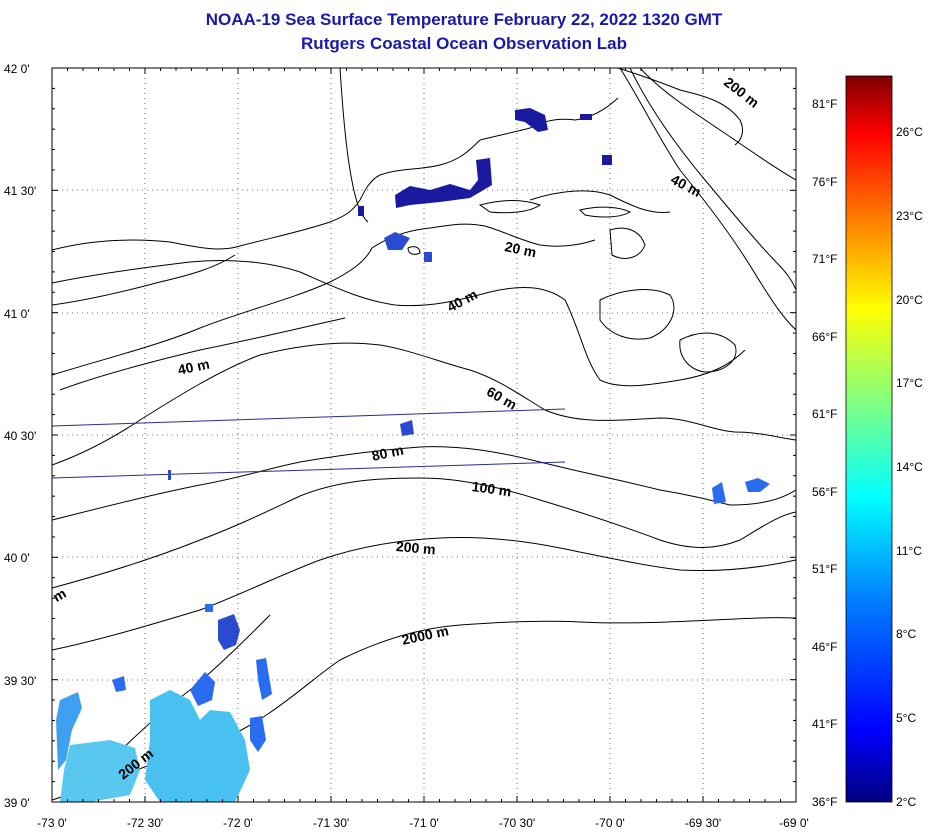 This screenshot has height=832, width=928. What do you see at coordinates (605, 212) in the screenshot?
I see `nantucket` at bounding box center [605, 212].